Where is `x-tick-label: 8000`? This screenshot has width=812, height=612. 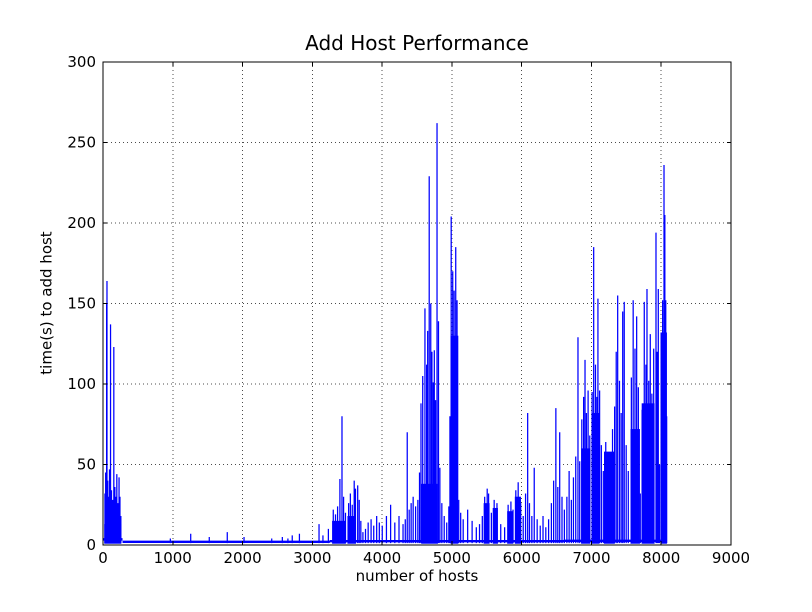
x-tick-label: 8000 is located at coordinates (661, 558).